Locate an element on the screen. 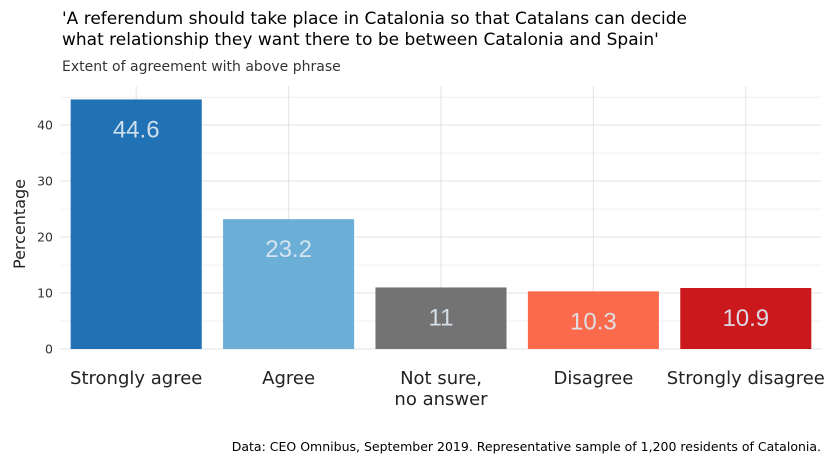 The width and height of the screenshot is (829, 466). bar-value-label: 10.3 is located at coordinates (593, 321).